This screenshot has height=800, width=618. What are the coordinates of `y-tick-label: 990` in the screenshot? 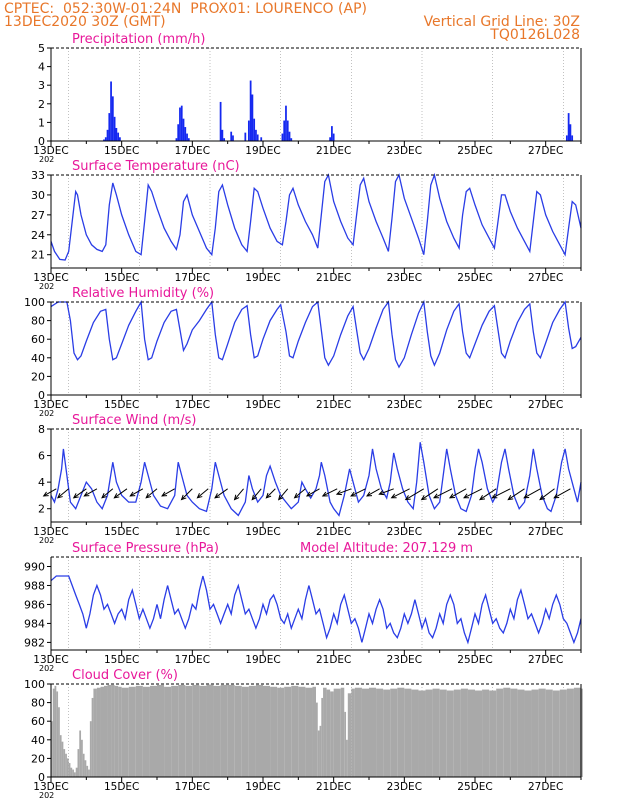 It's located at (34, 566).